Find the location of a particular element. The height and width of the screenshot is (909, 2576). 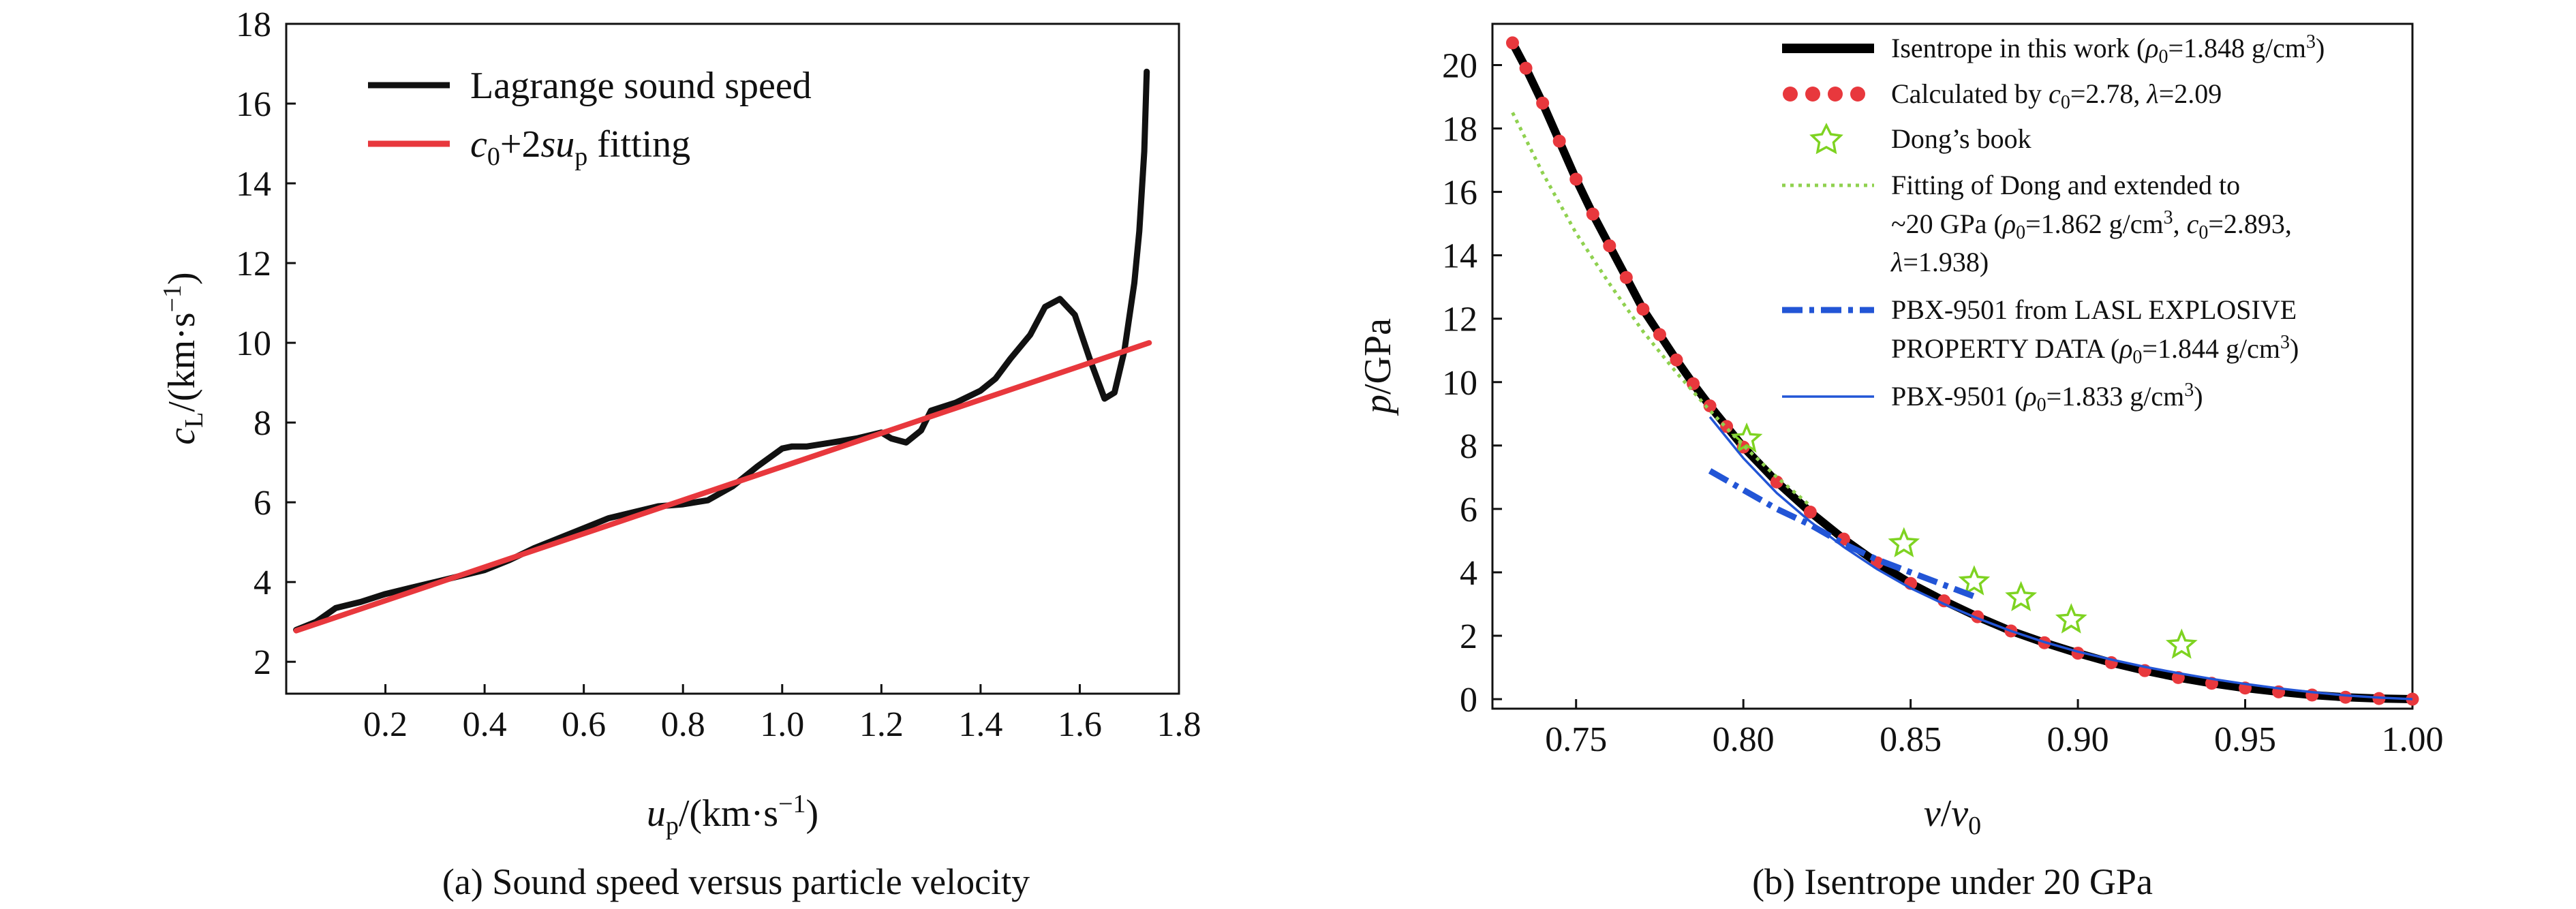

y-tick-label-a-4: 10 is located at coordinates (253, 343).